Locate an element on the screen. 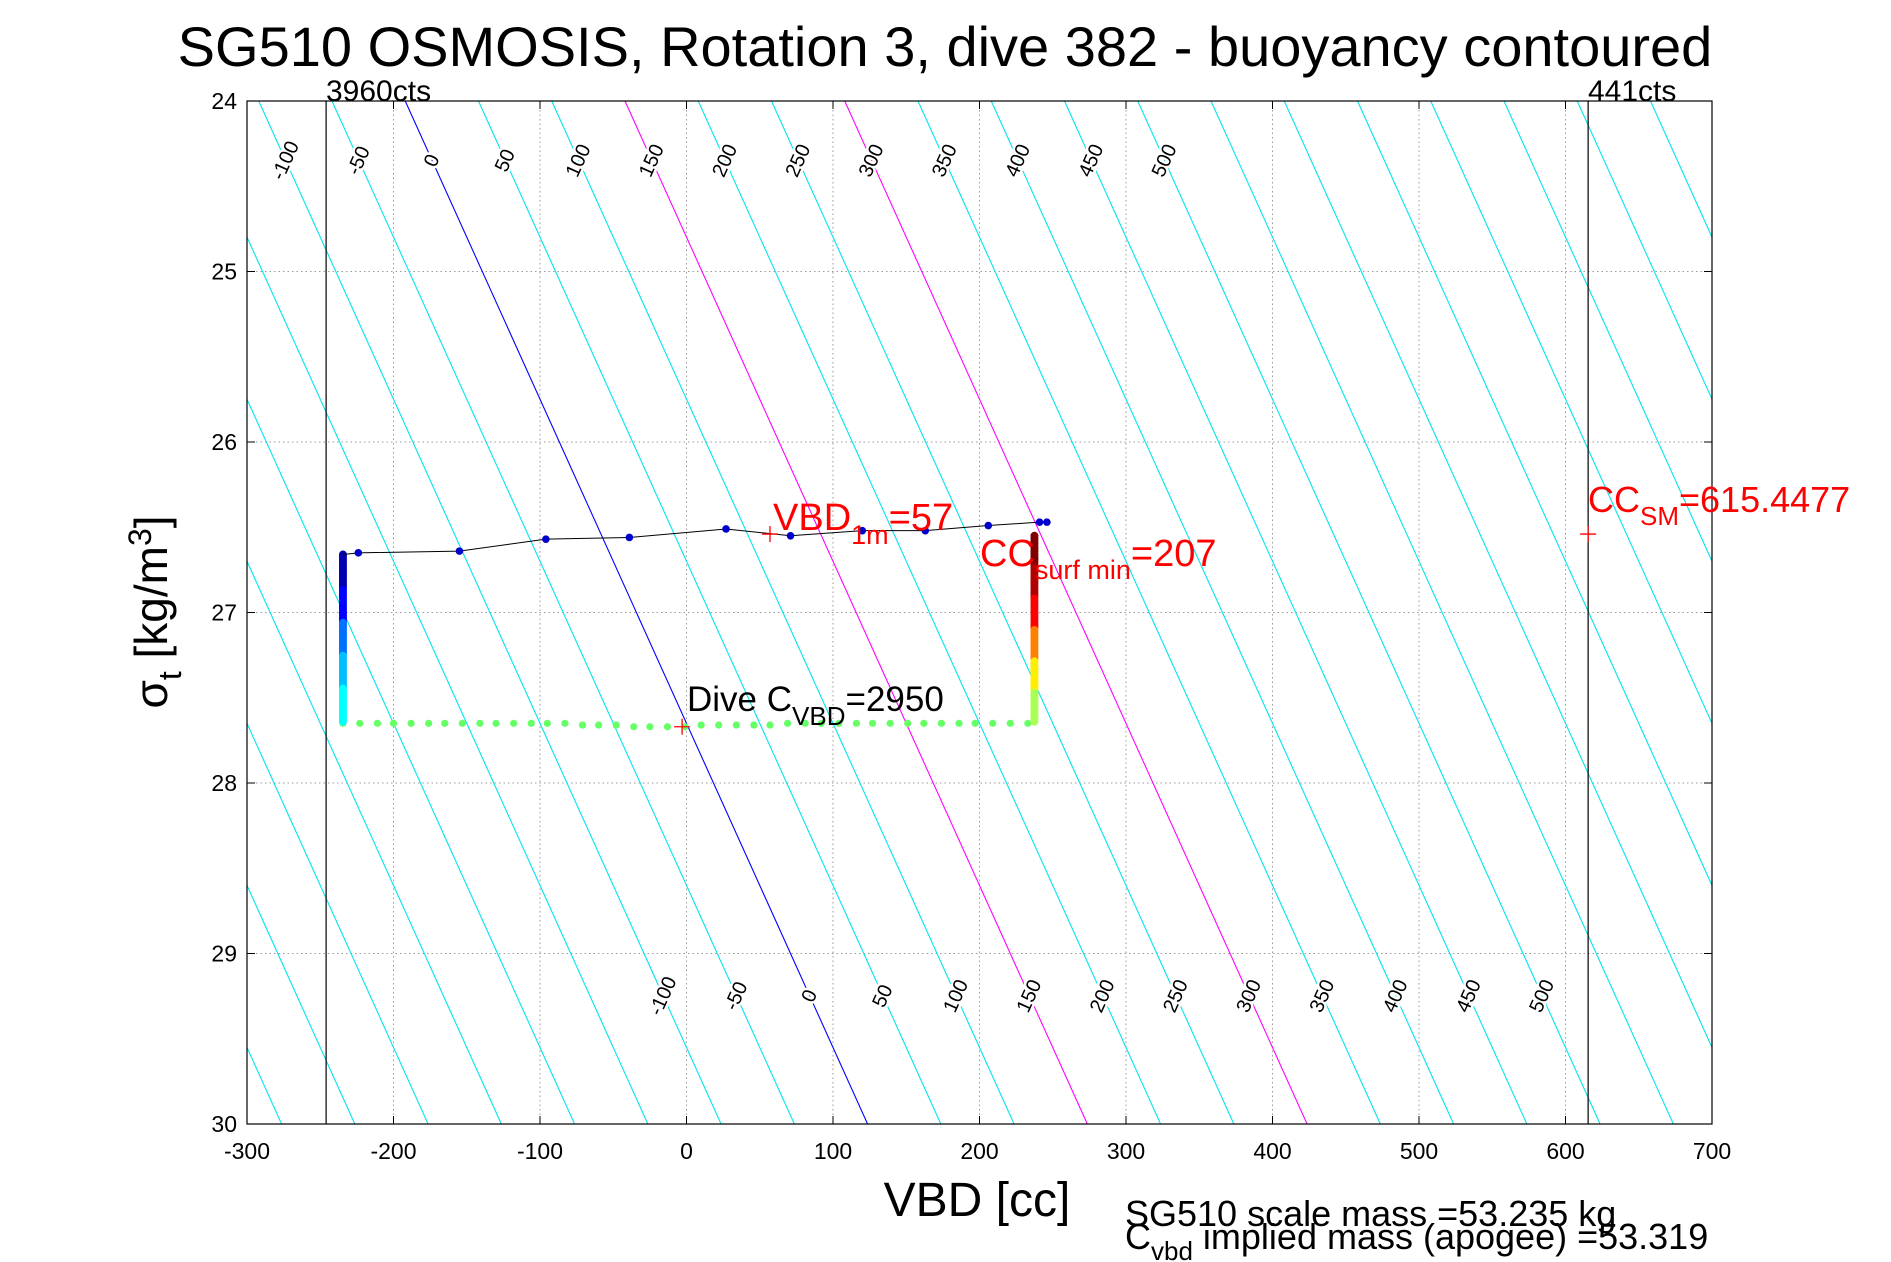 This screenshot has height=1262, width=1891. x-tick-label: -300 is located at coordinates (247, 1151).